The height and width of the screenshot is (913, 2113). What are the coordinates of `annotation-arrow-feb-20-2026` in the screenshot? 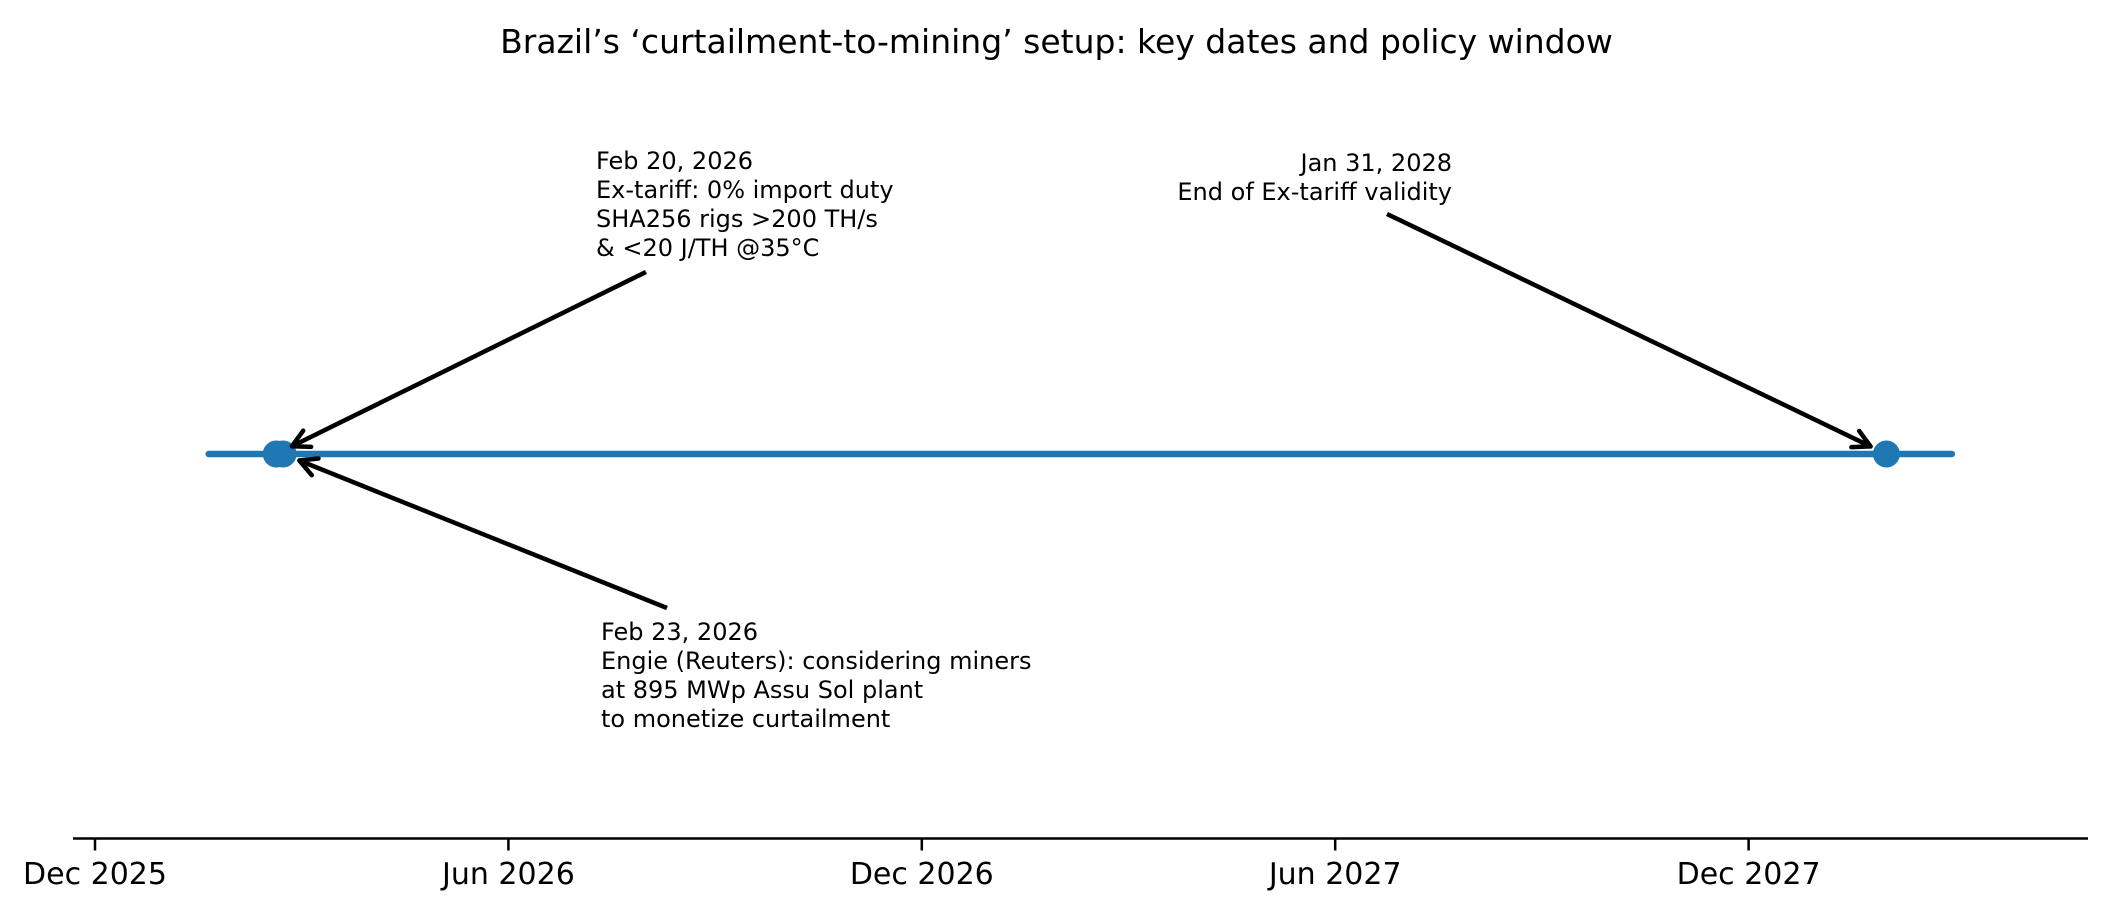 It's located at (468, 359).